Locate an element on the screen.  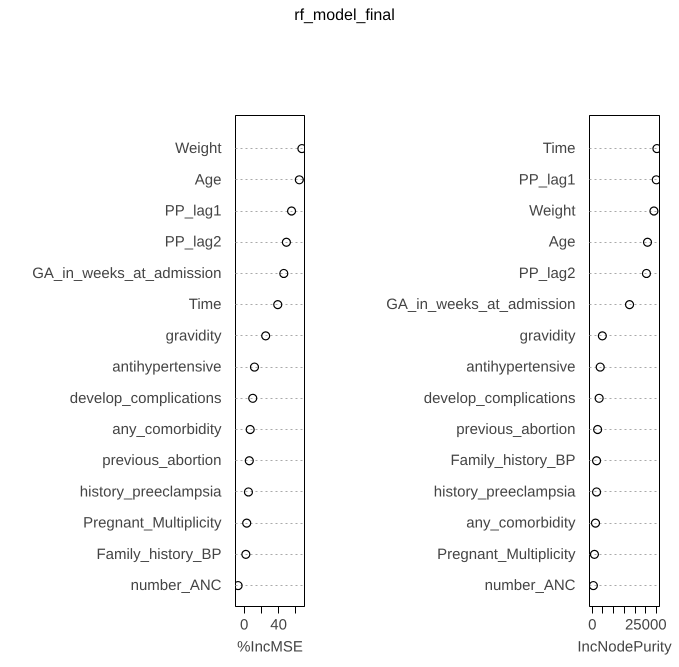
x-tick-label: 40 is located at coordinates (278, 625).